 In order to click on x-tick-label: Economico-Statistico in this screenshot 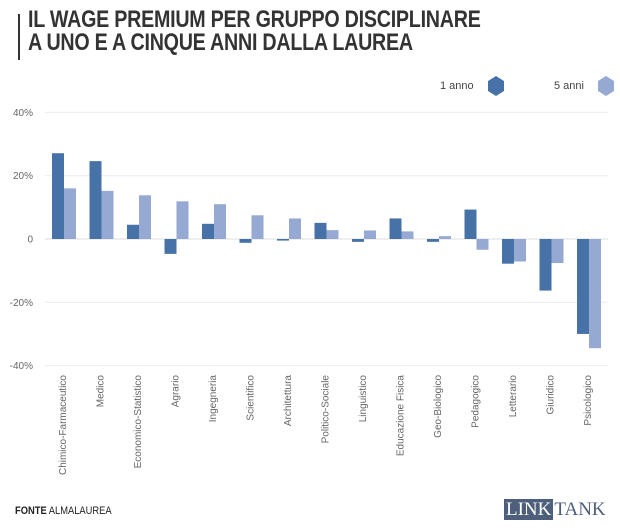, I will do `click(138, 422)`.